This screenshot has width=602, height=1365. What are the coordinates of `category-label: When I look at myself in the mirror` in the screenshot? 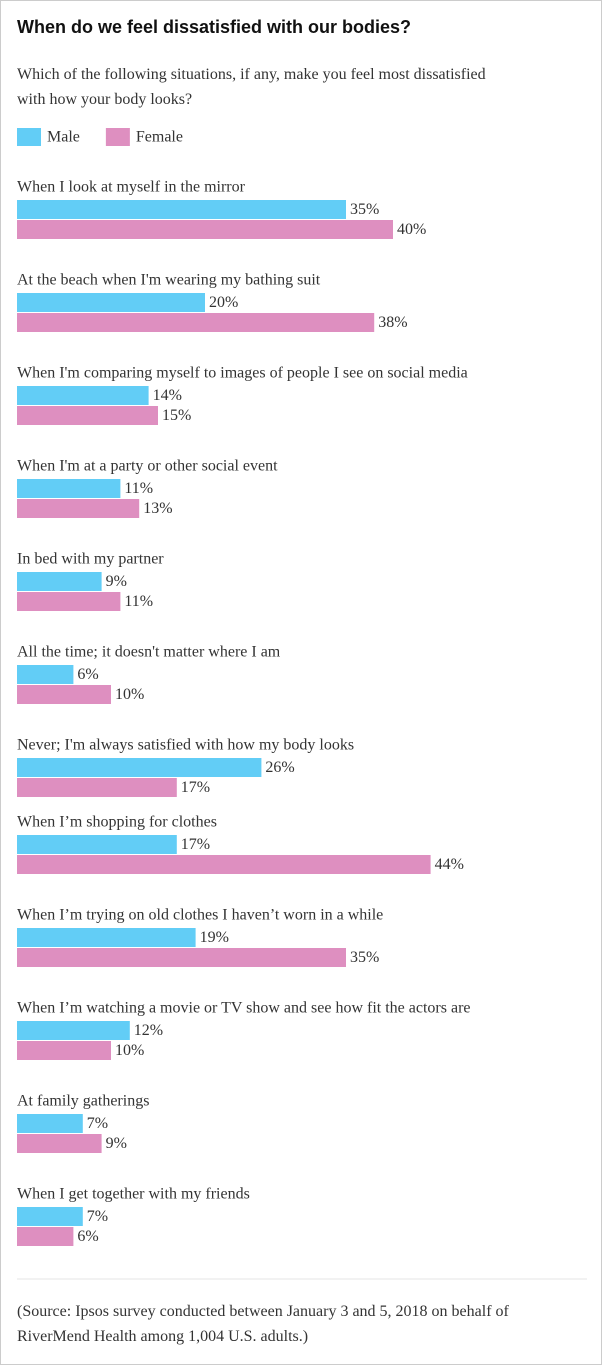 It's located at (131, 187).